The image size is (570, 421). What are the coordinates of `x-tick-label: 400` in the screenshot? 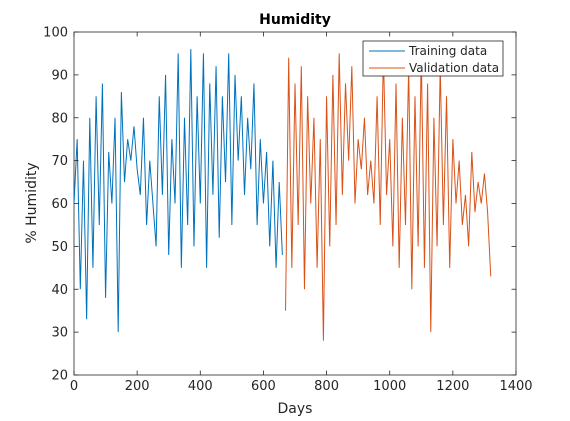 It's located at (200, 386).